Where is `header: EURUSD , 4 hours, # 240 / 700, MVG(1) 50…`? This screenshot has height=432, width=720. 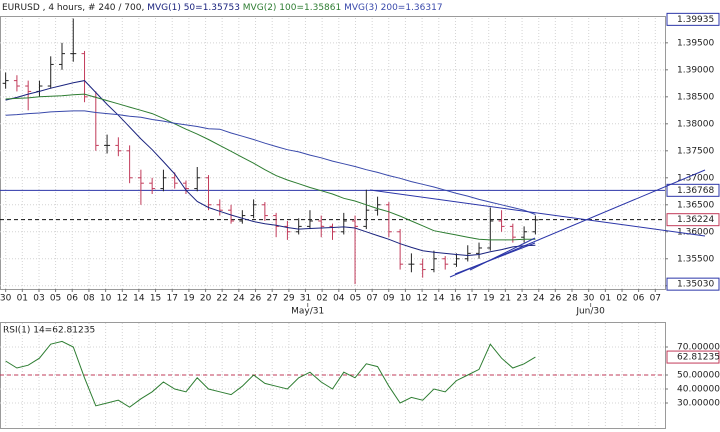 header: EURUSD , 4 hours, # 240 / 700, MVG(1) 50… is located at coordinates (222, 8).